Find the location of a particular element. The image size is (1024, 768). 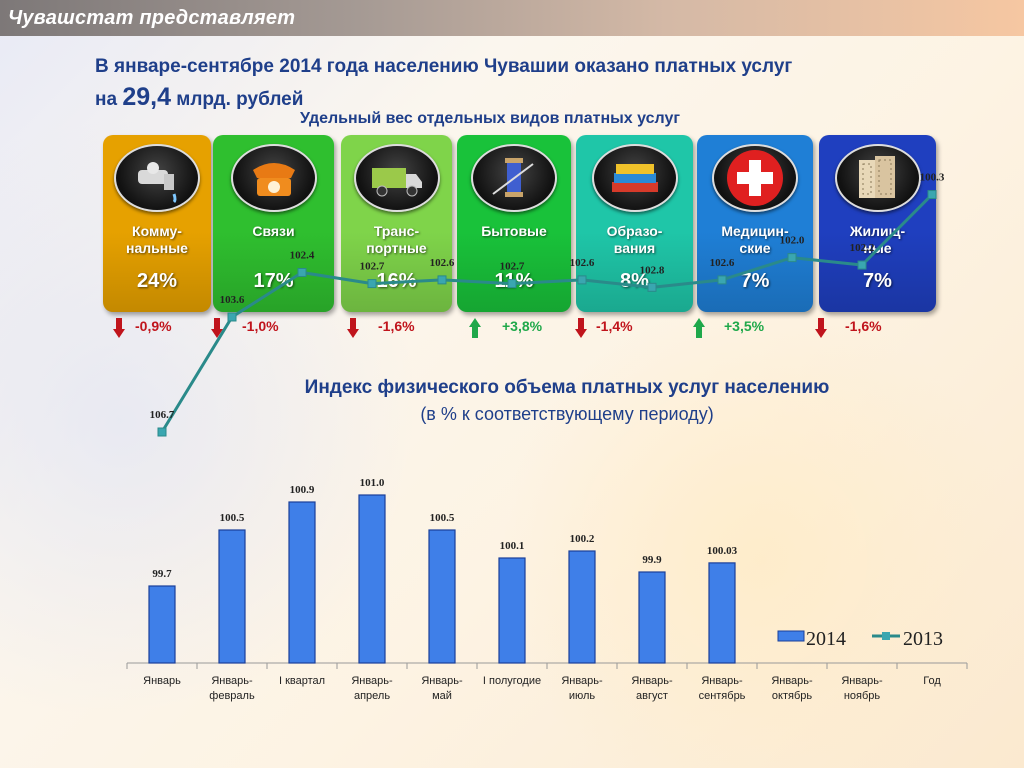

tile-label: Комму-нальные is located at coordinates (157, 240).